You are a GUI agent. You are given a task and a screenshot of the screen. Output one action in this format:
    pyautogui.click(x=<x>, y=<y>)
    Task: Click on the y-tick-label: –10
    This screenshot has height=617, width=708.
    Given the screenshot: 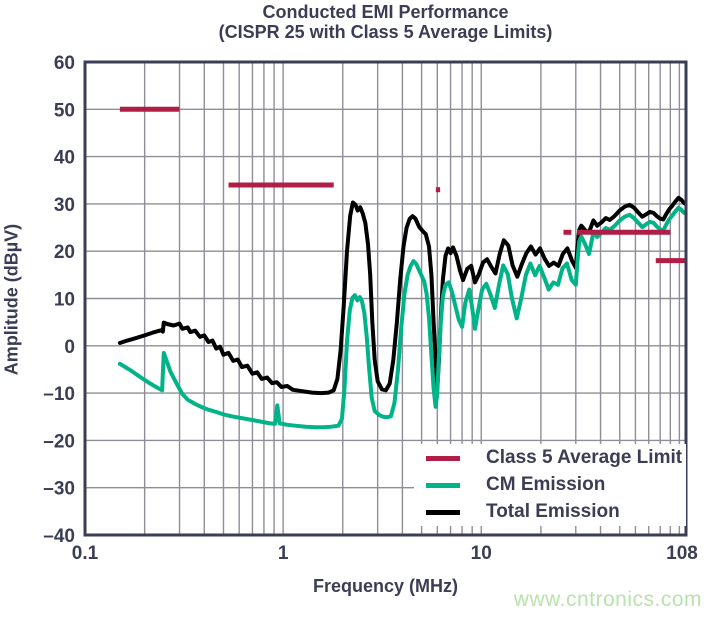 What is the action you would take?
    pyautogui.click(x=59, y=394)
    